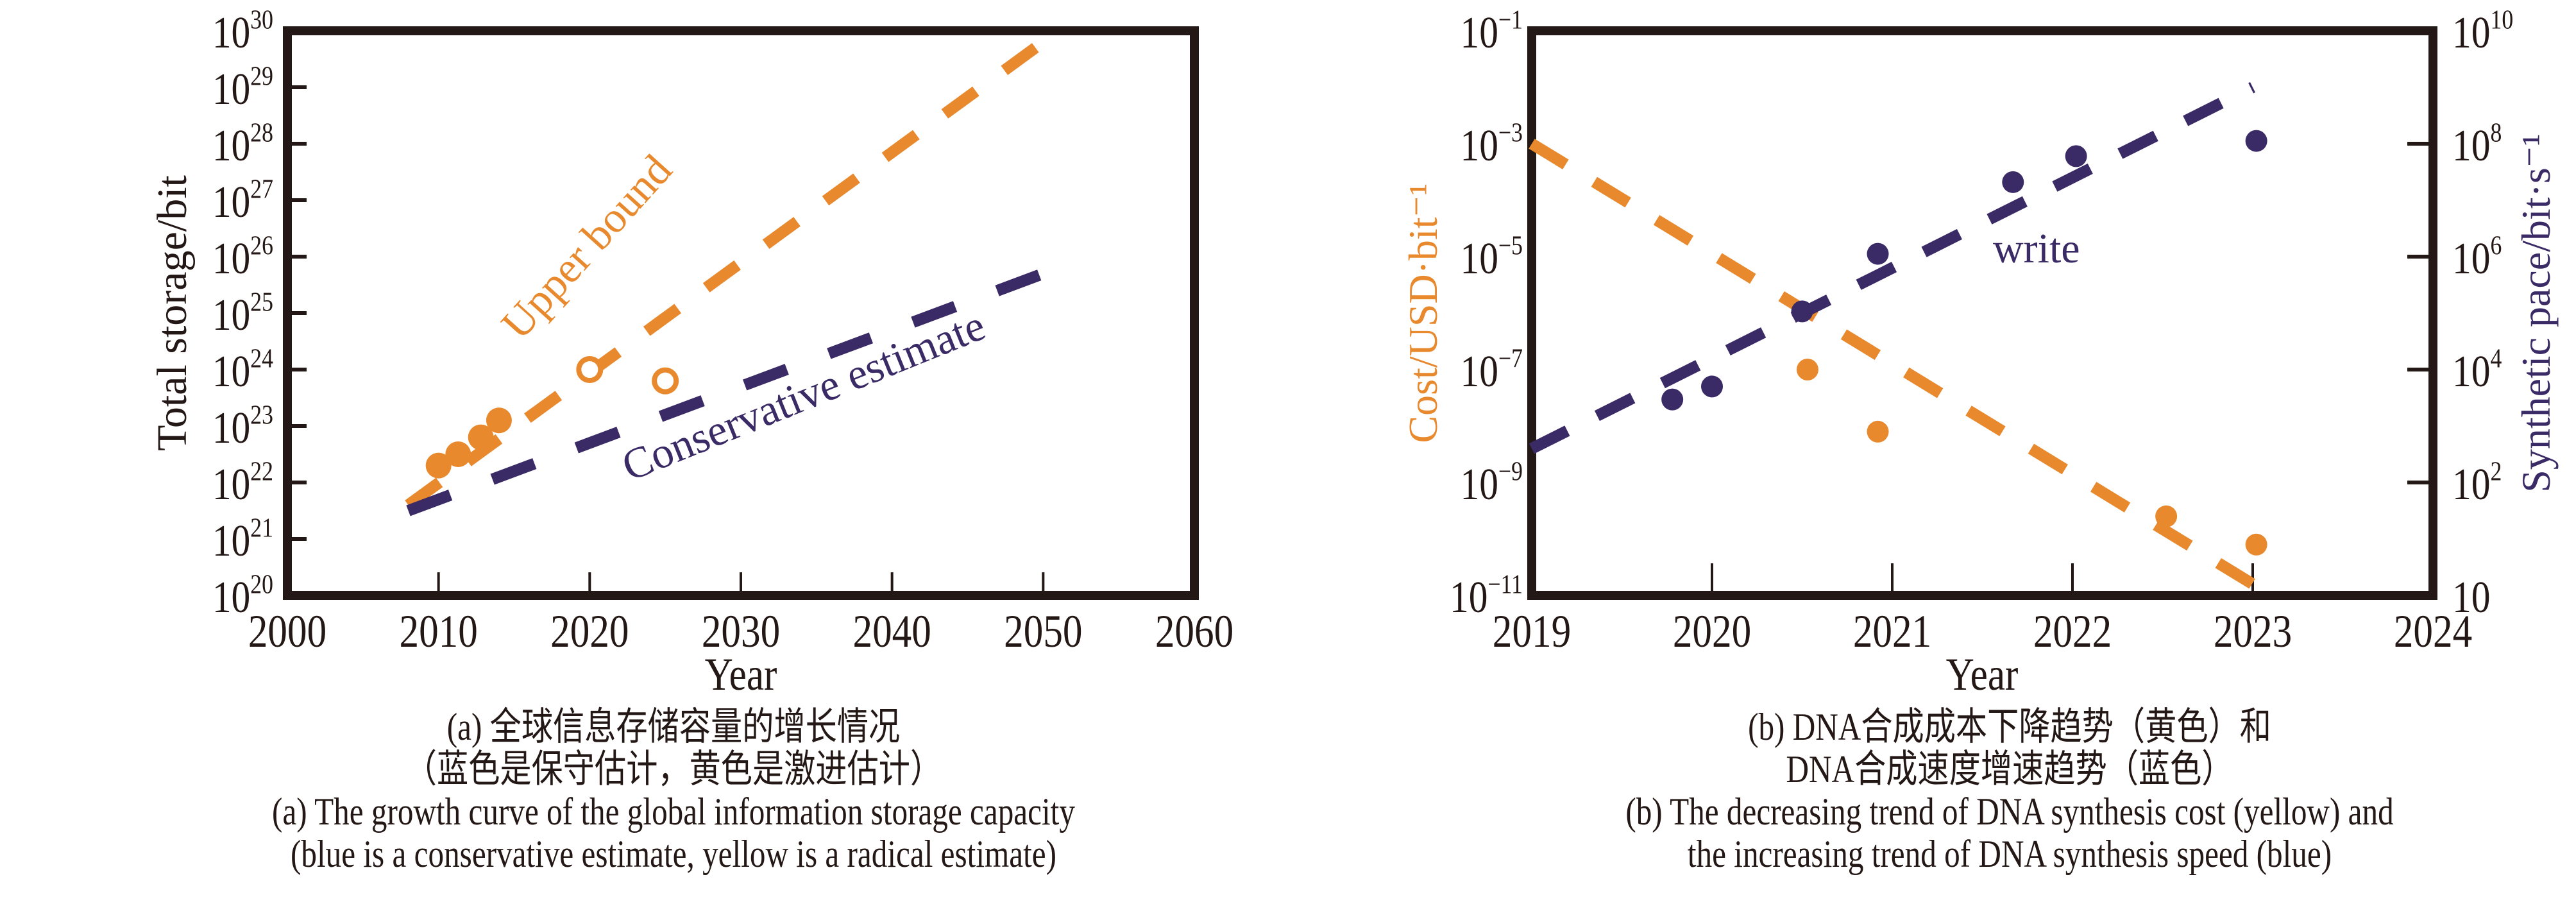  Describe the element at coordinates (438, 631) in the screenshot. I see `chart-a-xtick-label: 2010` at that location.